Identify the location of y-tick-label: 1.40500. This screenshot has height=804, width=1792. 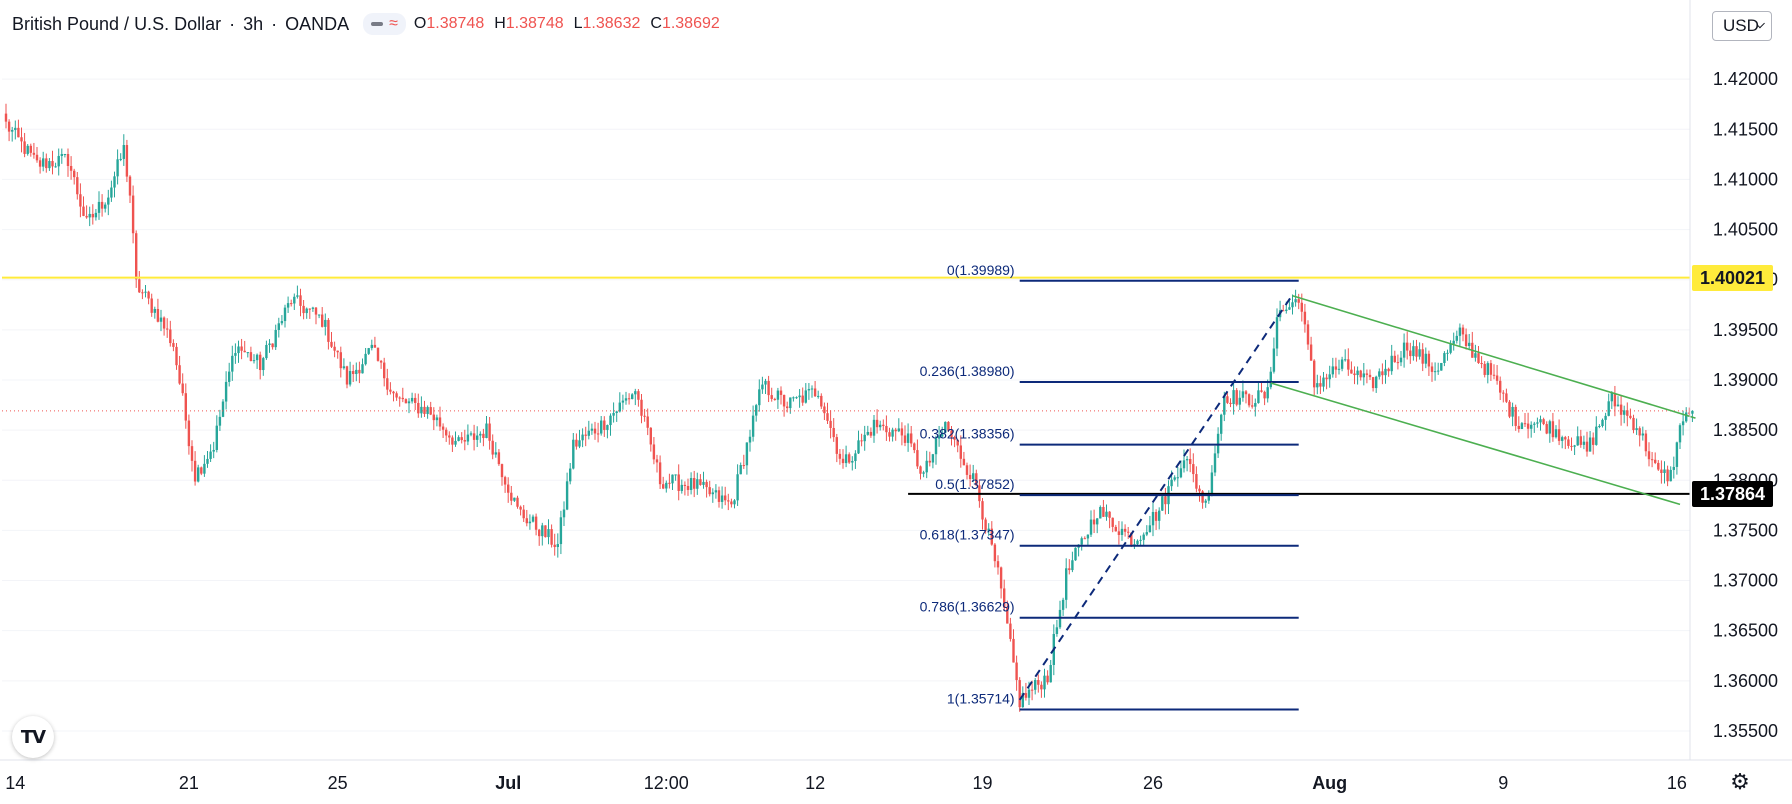
(1745, 230).